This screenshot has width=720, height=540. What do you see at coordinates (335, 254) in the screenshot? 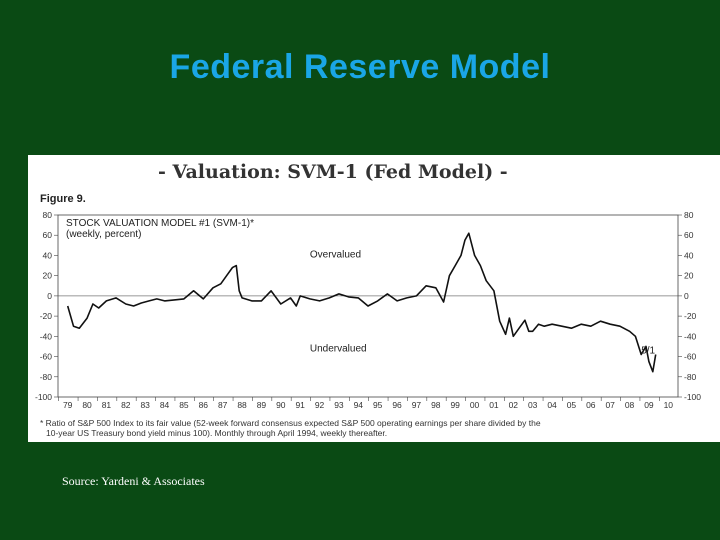
I see `chart-annotation: Overvalued` at bounding box center [335, 254].